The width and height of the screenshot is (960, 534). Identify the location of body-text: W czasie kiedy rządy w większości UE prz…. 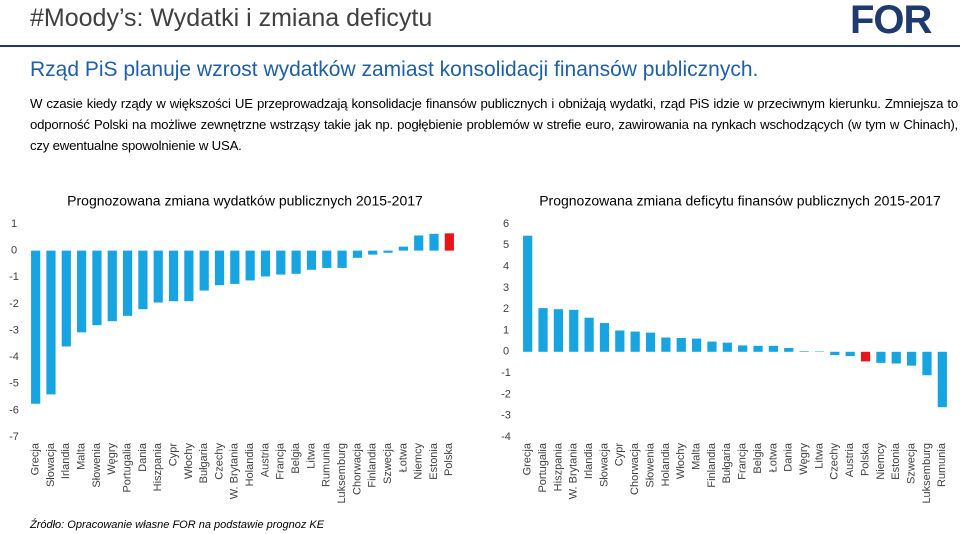
(494, 124).